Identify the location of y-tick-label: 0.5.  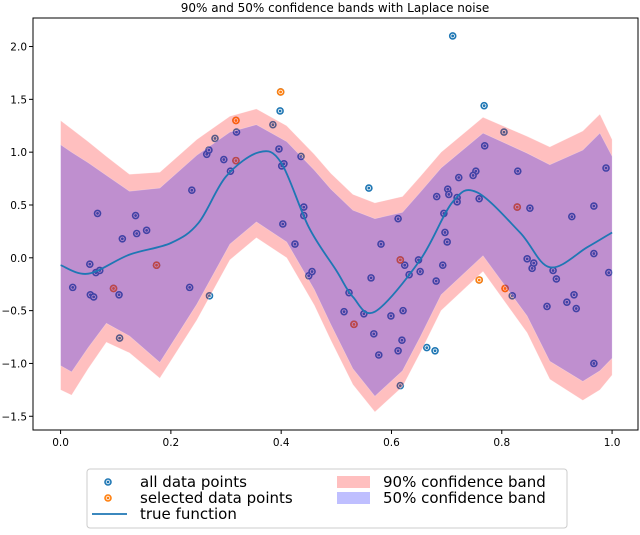
(18, 206).